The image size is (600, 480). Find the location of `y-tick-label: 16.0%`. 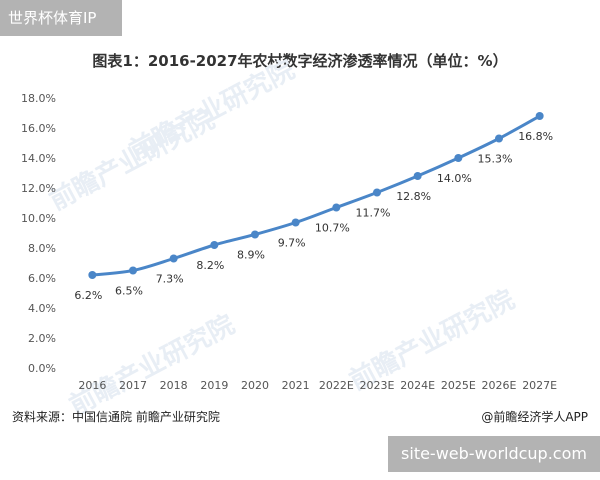

y-tick-label: 16.0% is located at coordinates (38, 128).